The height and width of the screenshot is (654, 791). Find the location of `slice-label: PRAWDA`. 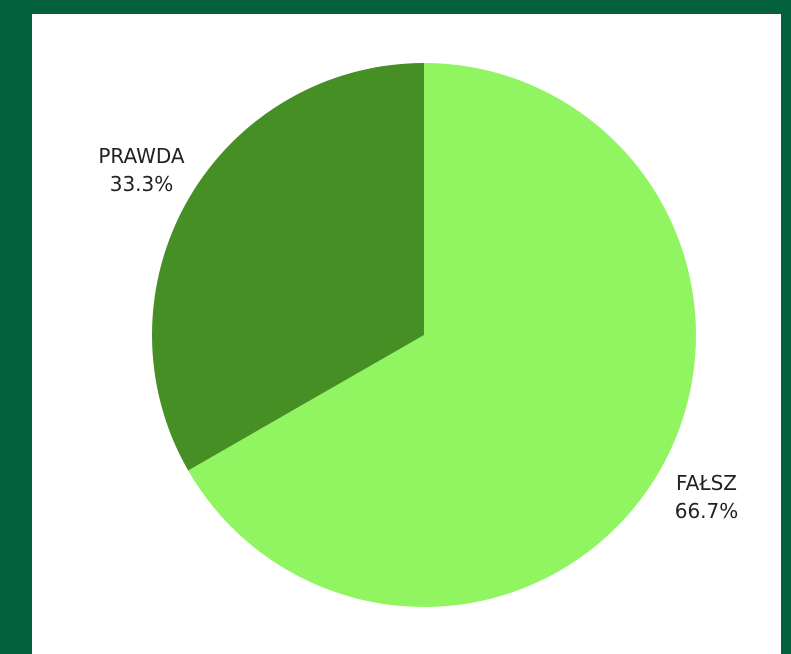

slice-label: PRAWDA is located at coordinates (141, 156).